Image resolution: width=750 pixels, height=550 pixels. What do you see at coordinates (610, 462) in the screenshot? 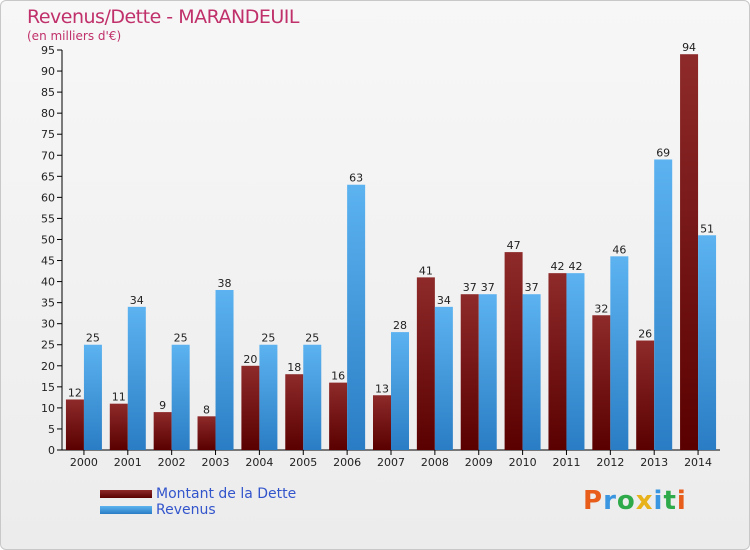
I see `x-tick-label: 2012` at bounding box center [610, 462].